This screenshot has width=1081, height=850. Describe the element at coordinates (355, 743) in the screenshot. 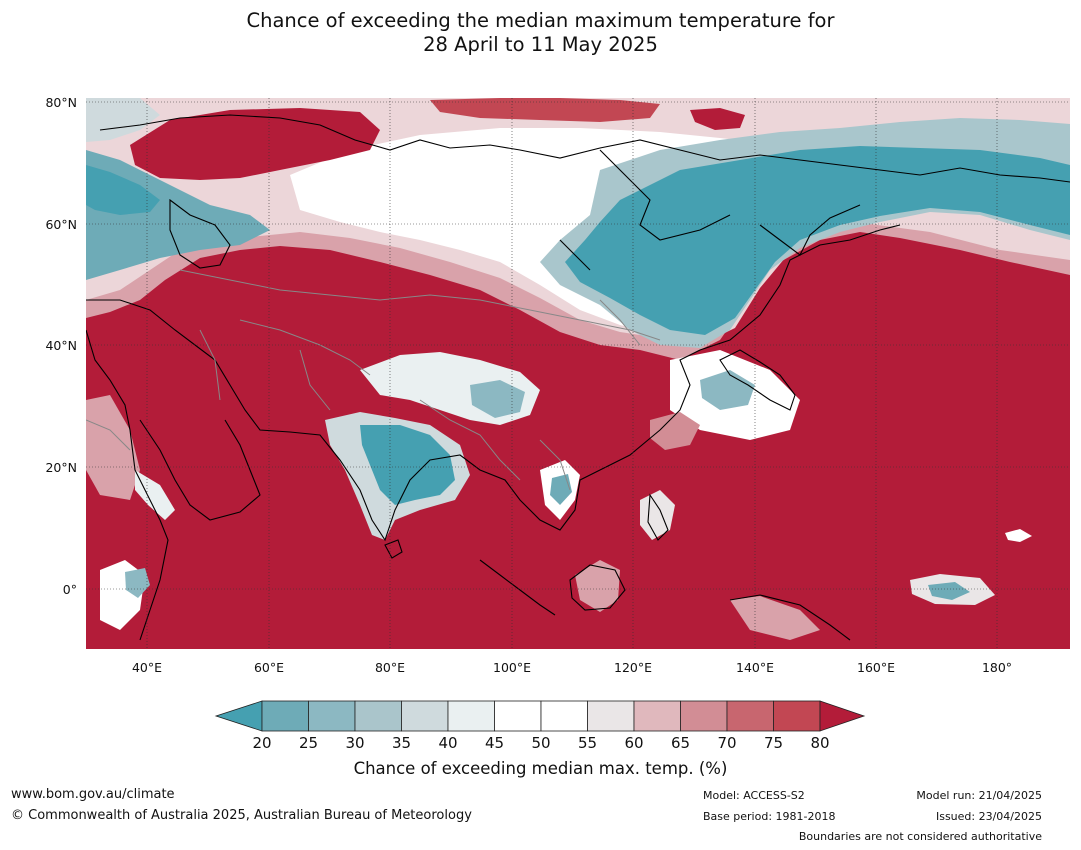

I see `colorbar-tick: 30` at that location.